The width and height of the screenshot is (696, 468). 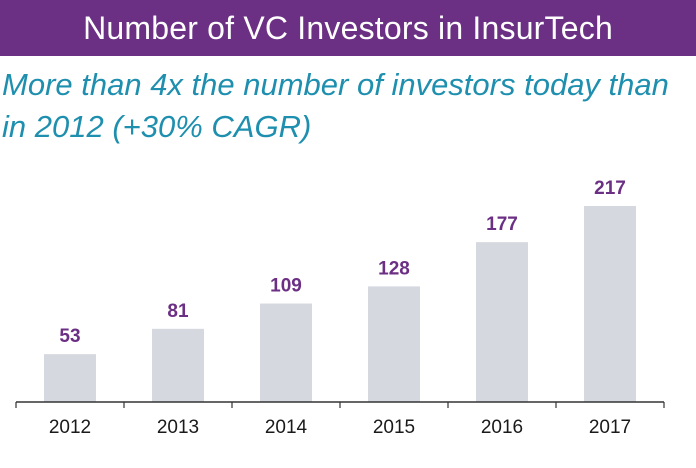 What do you see at coordinates (178, 311) in the screenshot?
I see `value-label-2013: 81` at bounding box center [178, 311].